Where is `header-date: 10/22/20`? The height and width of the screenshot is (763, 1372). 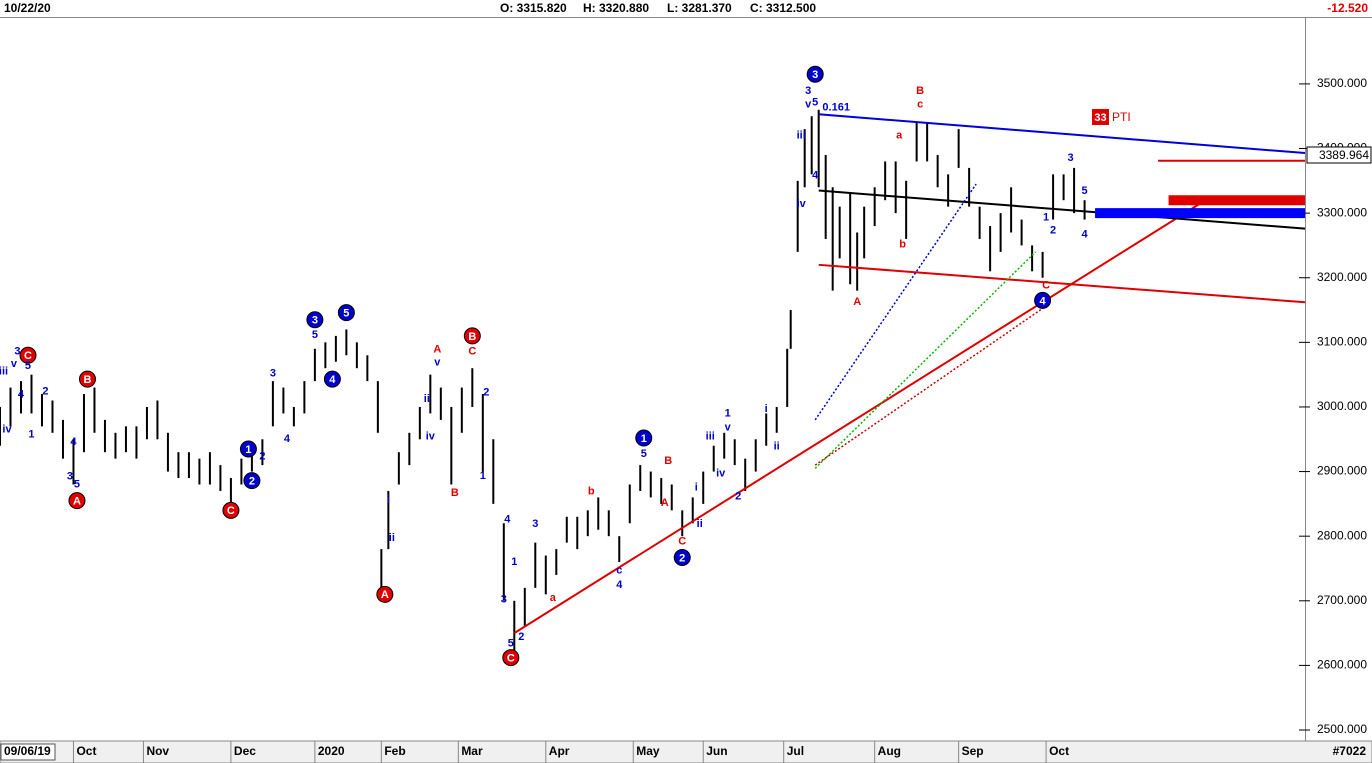
header-date: 10/22/20 is located at coordinates (27, 8).